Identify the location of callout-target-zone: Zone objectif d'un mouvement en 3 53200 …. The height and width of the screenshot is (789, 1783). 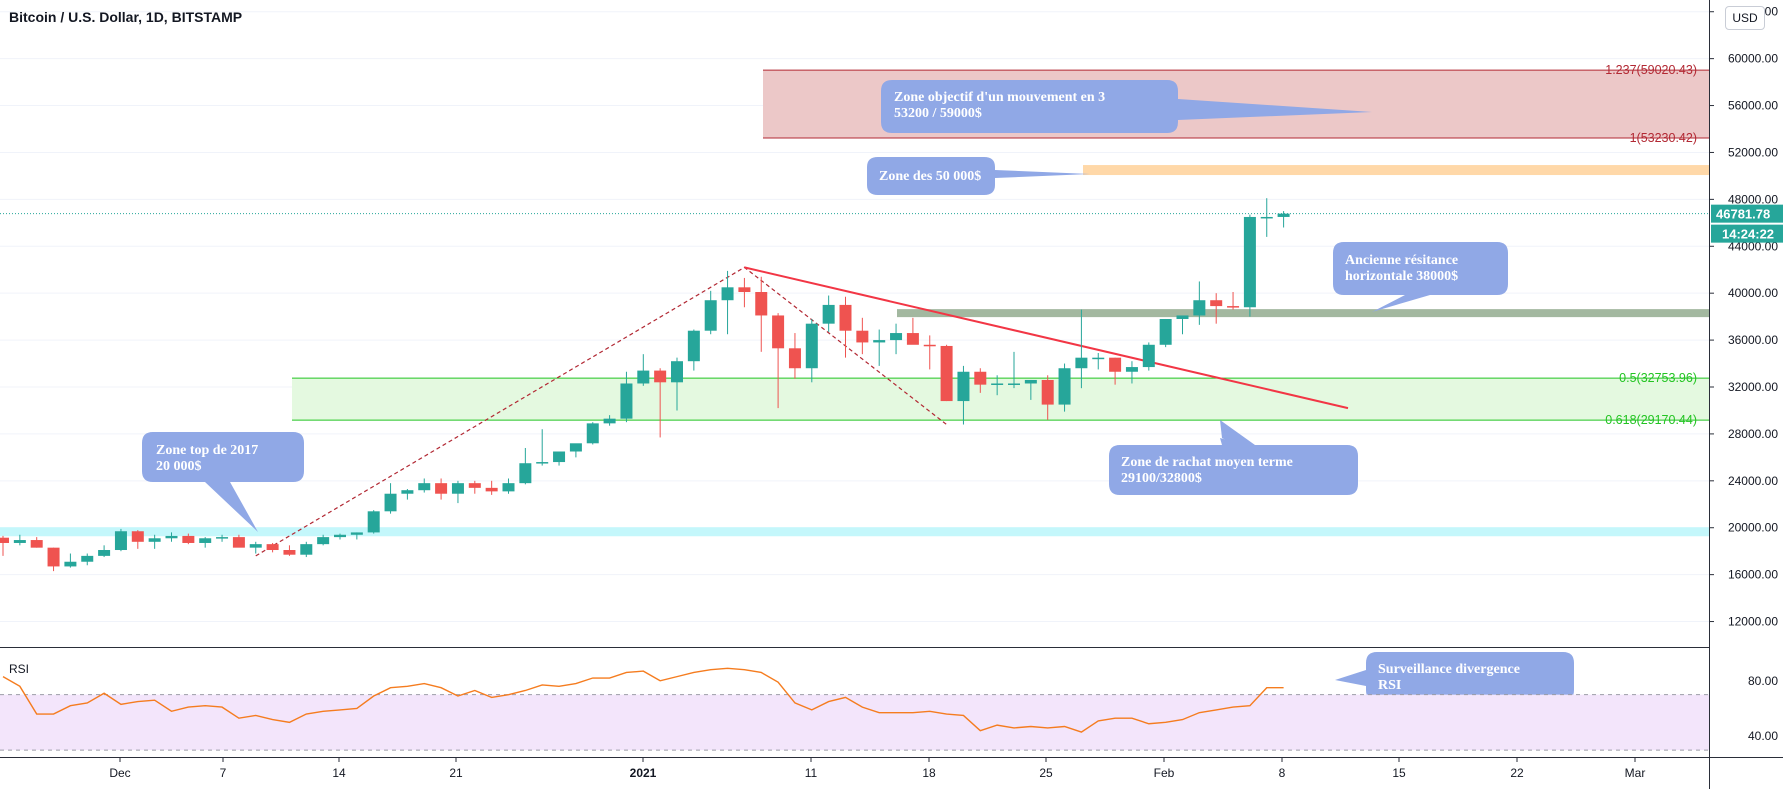
(1126, 106).